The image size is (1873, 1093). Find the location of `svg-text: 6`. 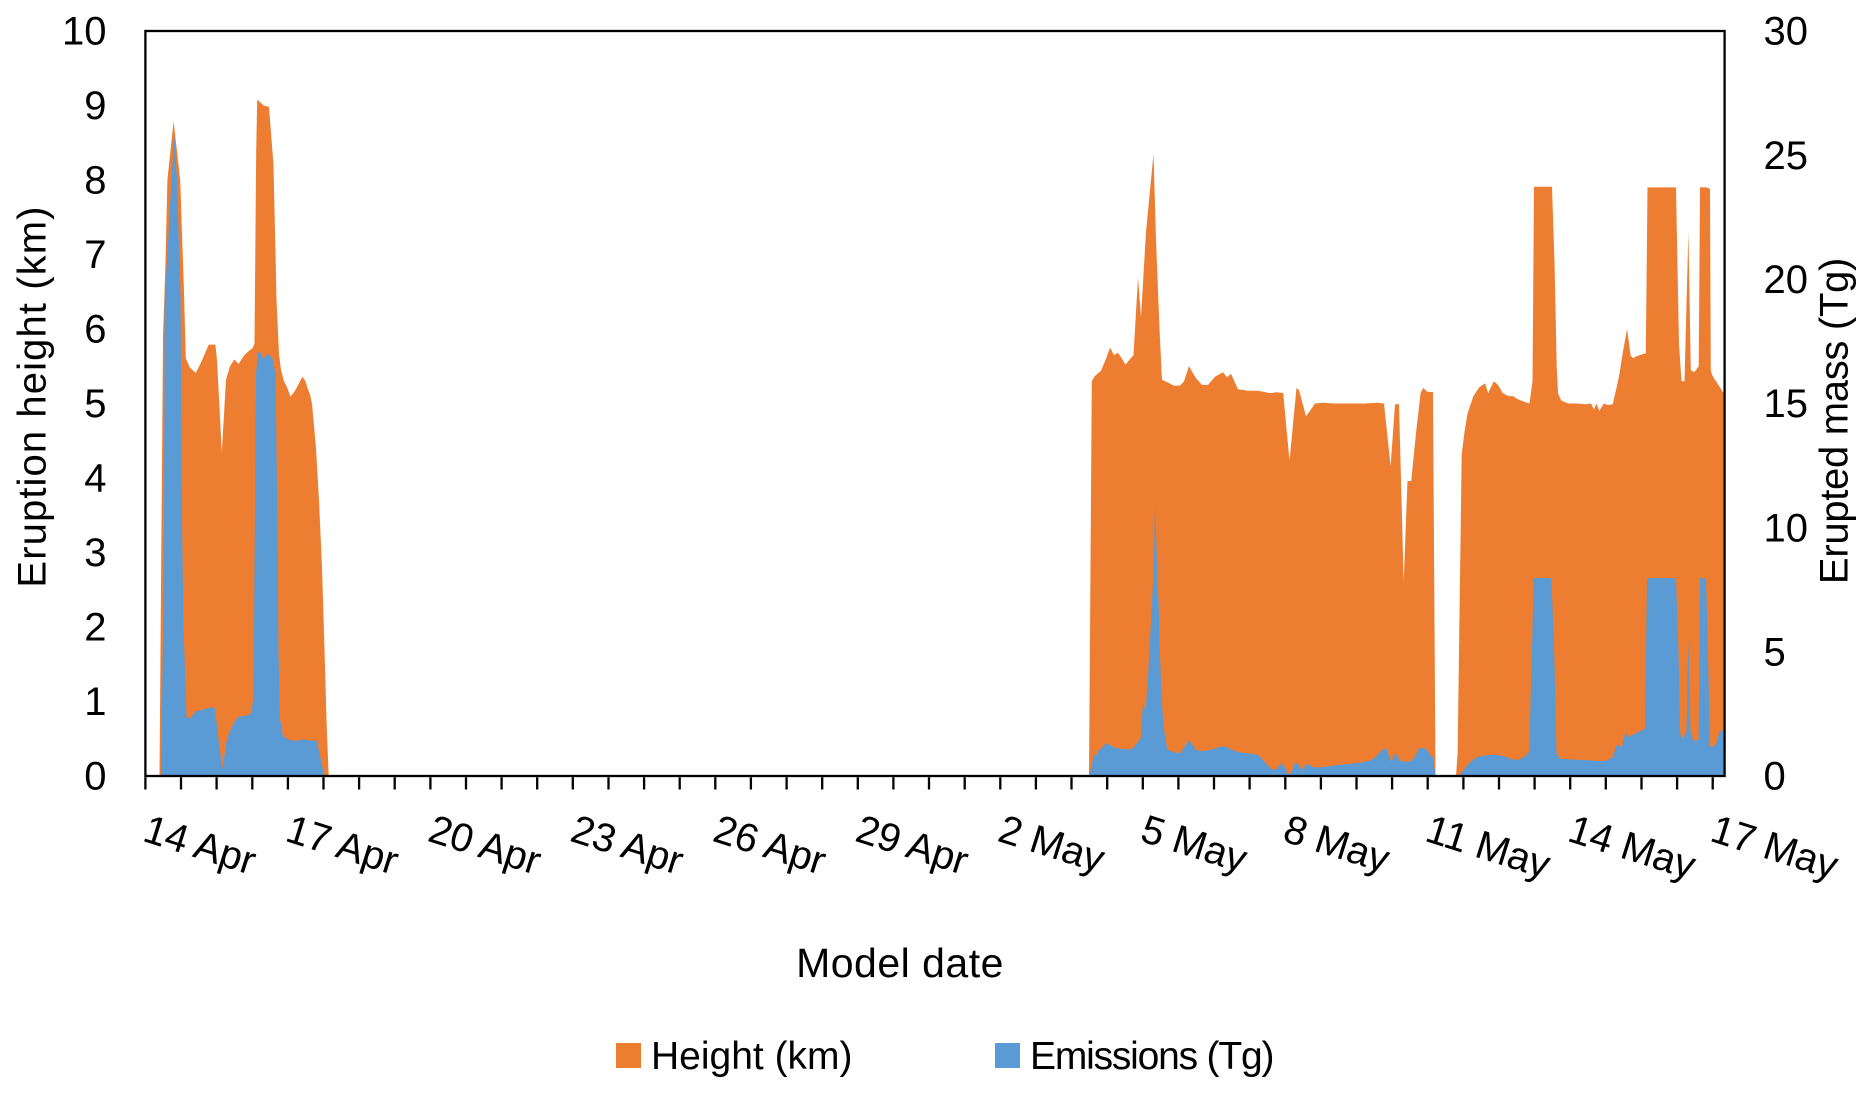

svg-text: 6 is located at coordinates (95, 330).